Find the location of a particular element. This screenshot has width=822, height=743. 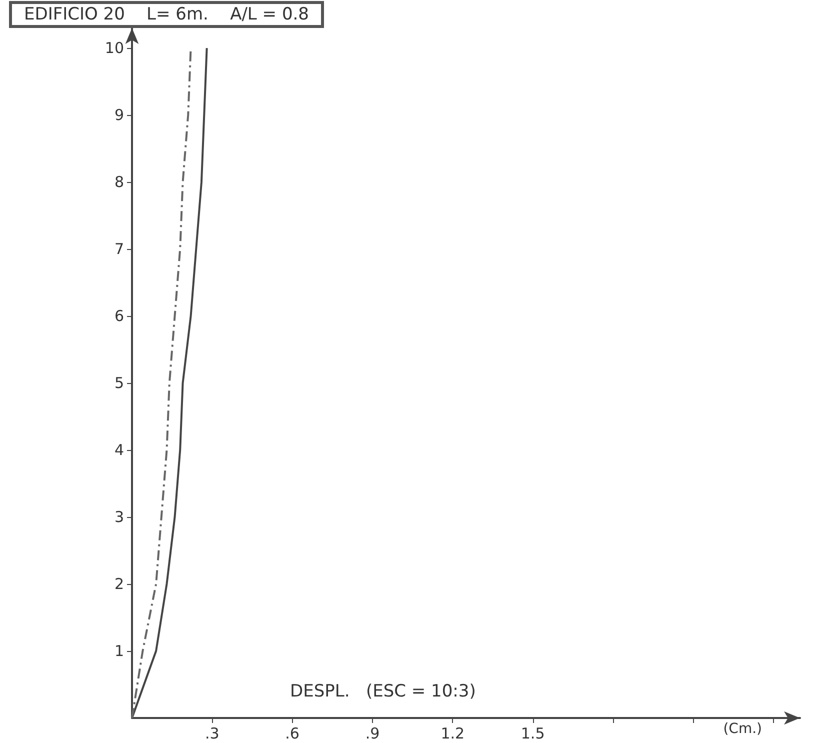

x-tick-label: 1.2 is located at coordinates (452, 733).